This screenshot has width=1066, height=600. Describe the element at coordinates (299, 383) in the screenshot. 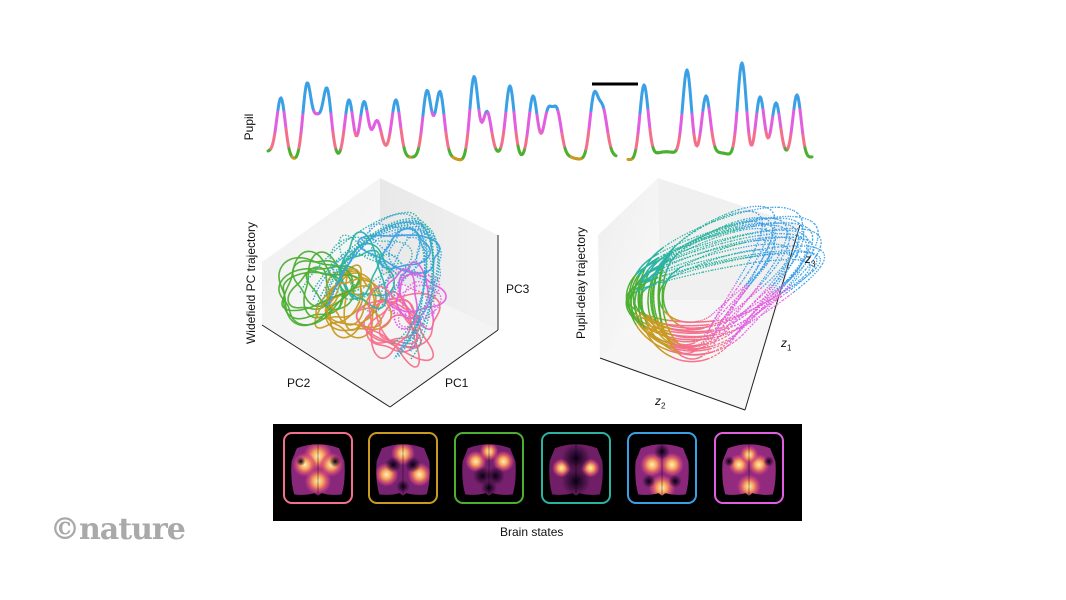

I see `pc2-axis-label: PC2` at that location.